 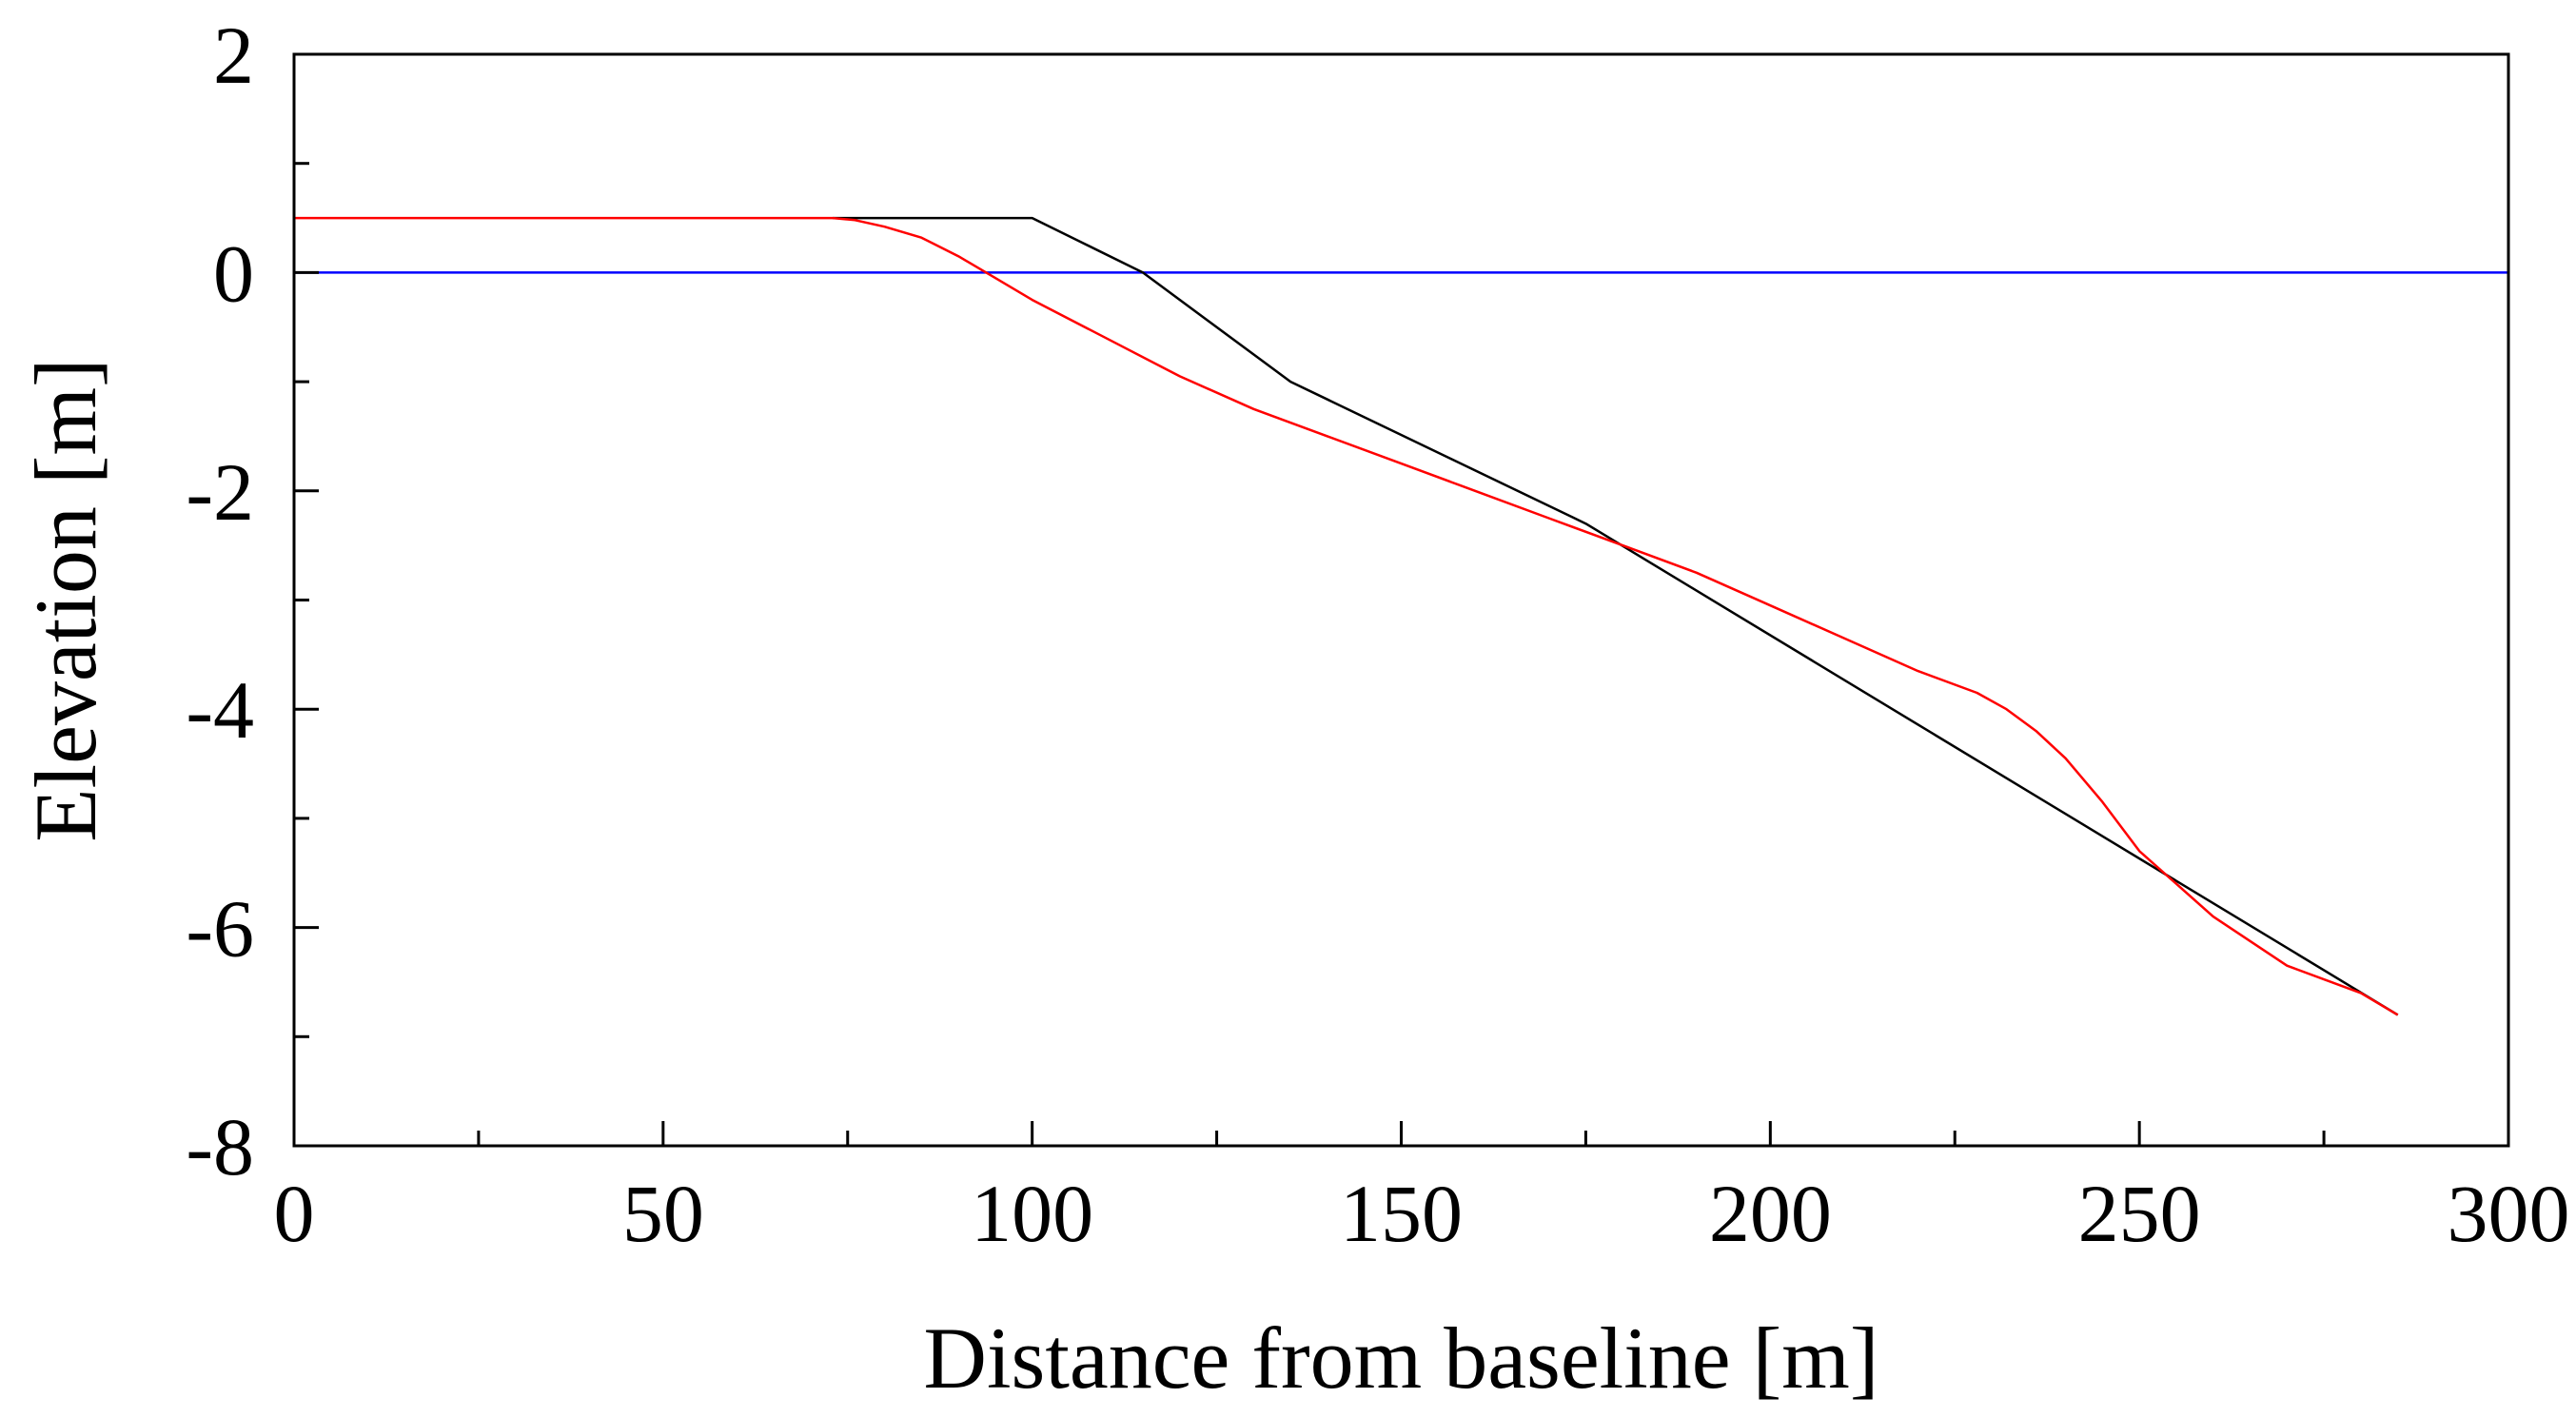 What do you see at coordinates (663, 1213) in the screenshot?
I see `x-tick-label: 50` at bounding box center [663, 1213].